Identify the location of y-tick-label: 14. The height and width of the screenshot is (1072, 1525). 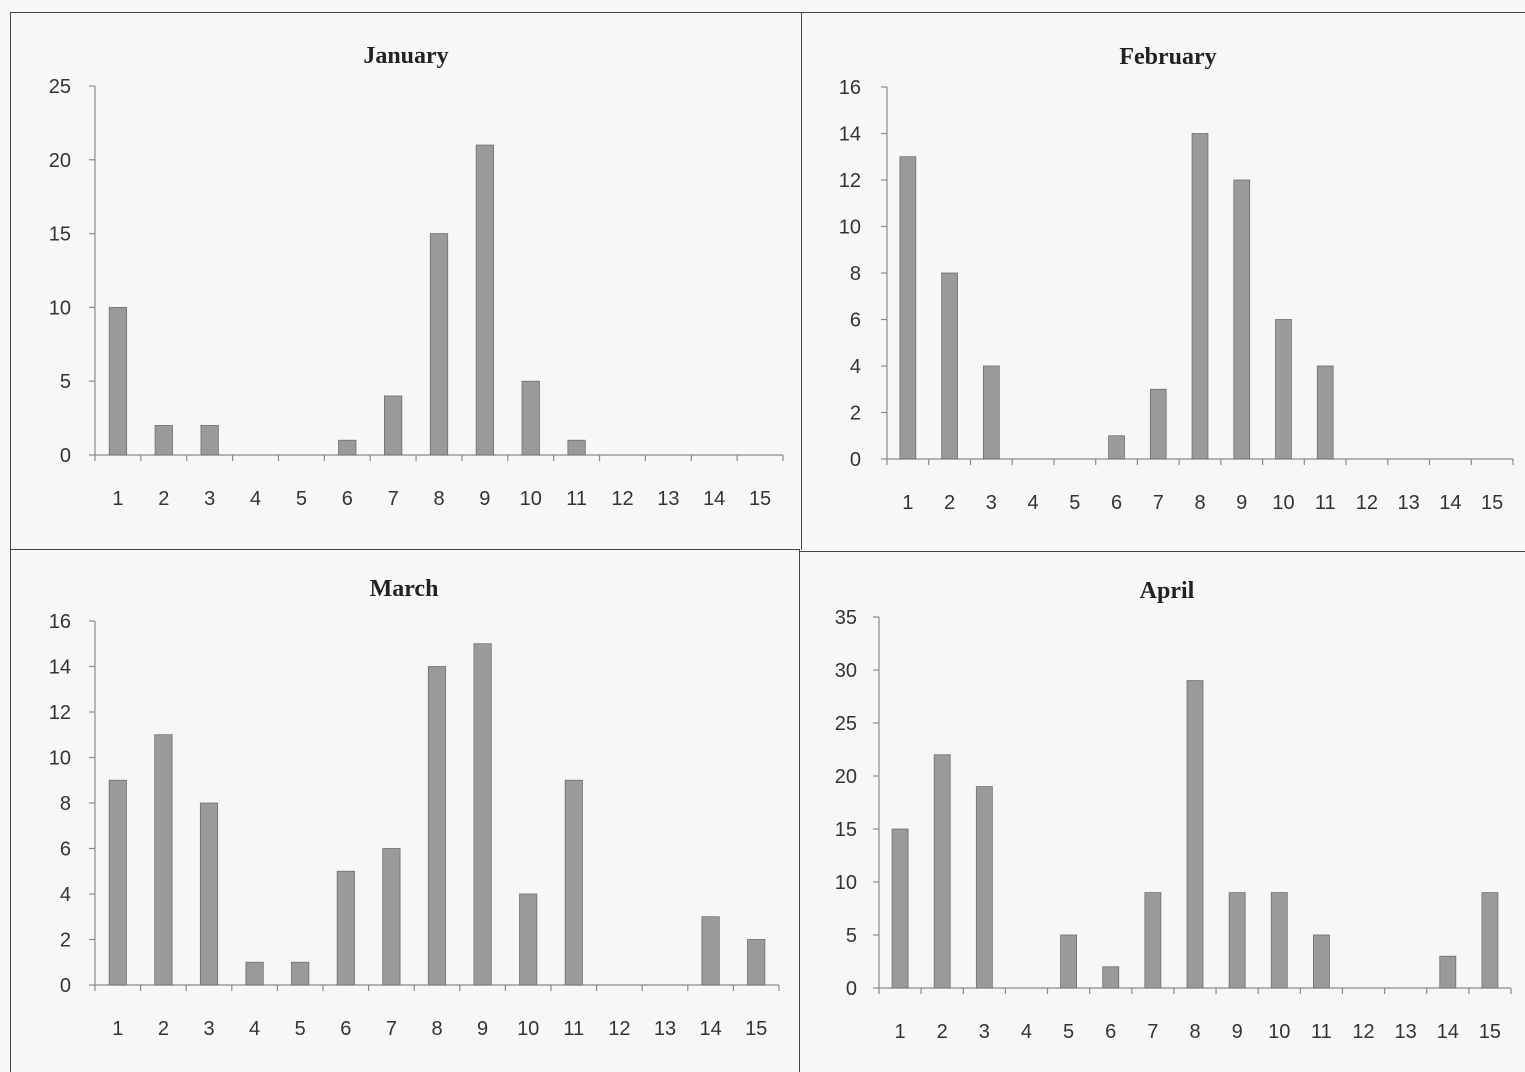
(60, 668).